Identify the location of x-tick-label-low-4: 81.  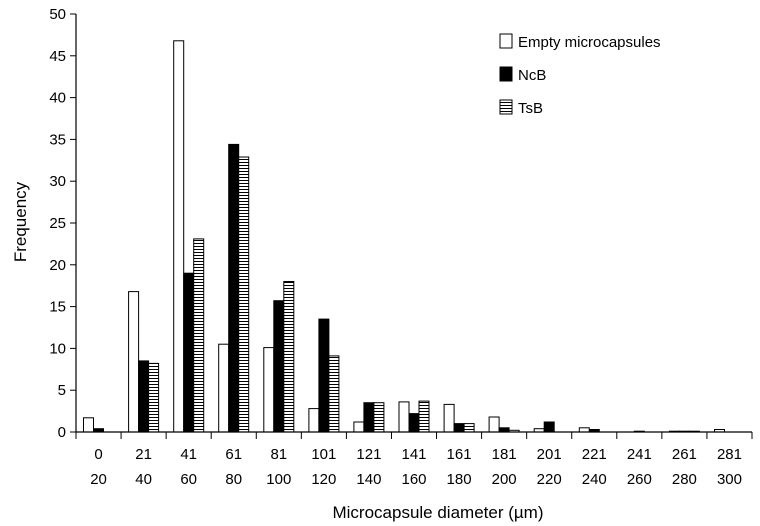
(278, 454).